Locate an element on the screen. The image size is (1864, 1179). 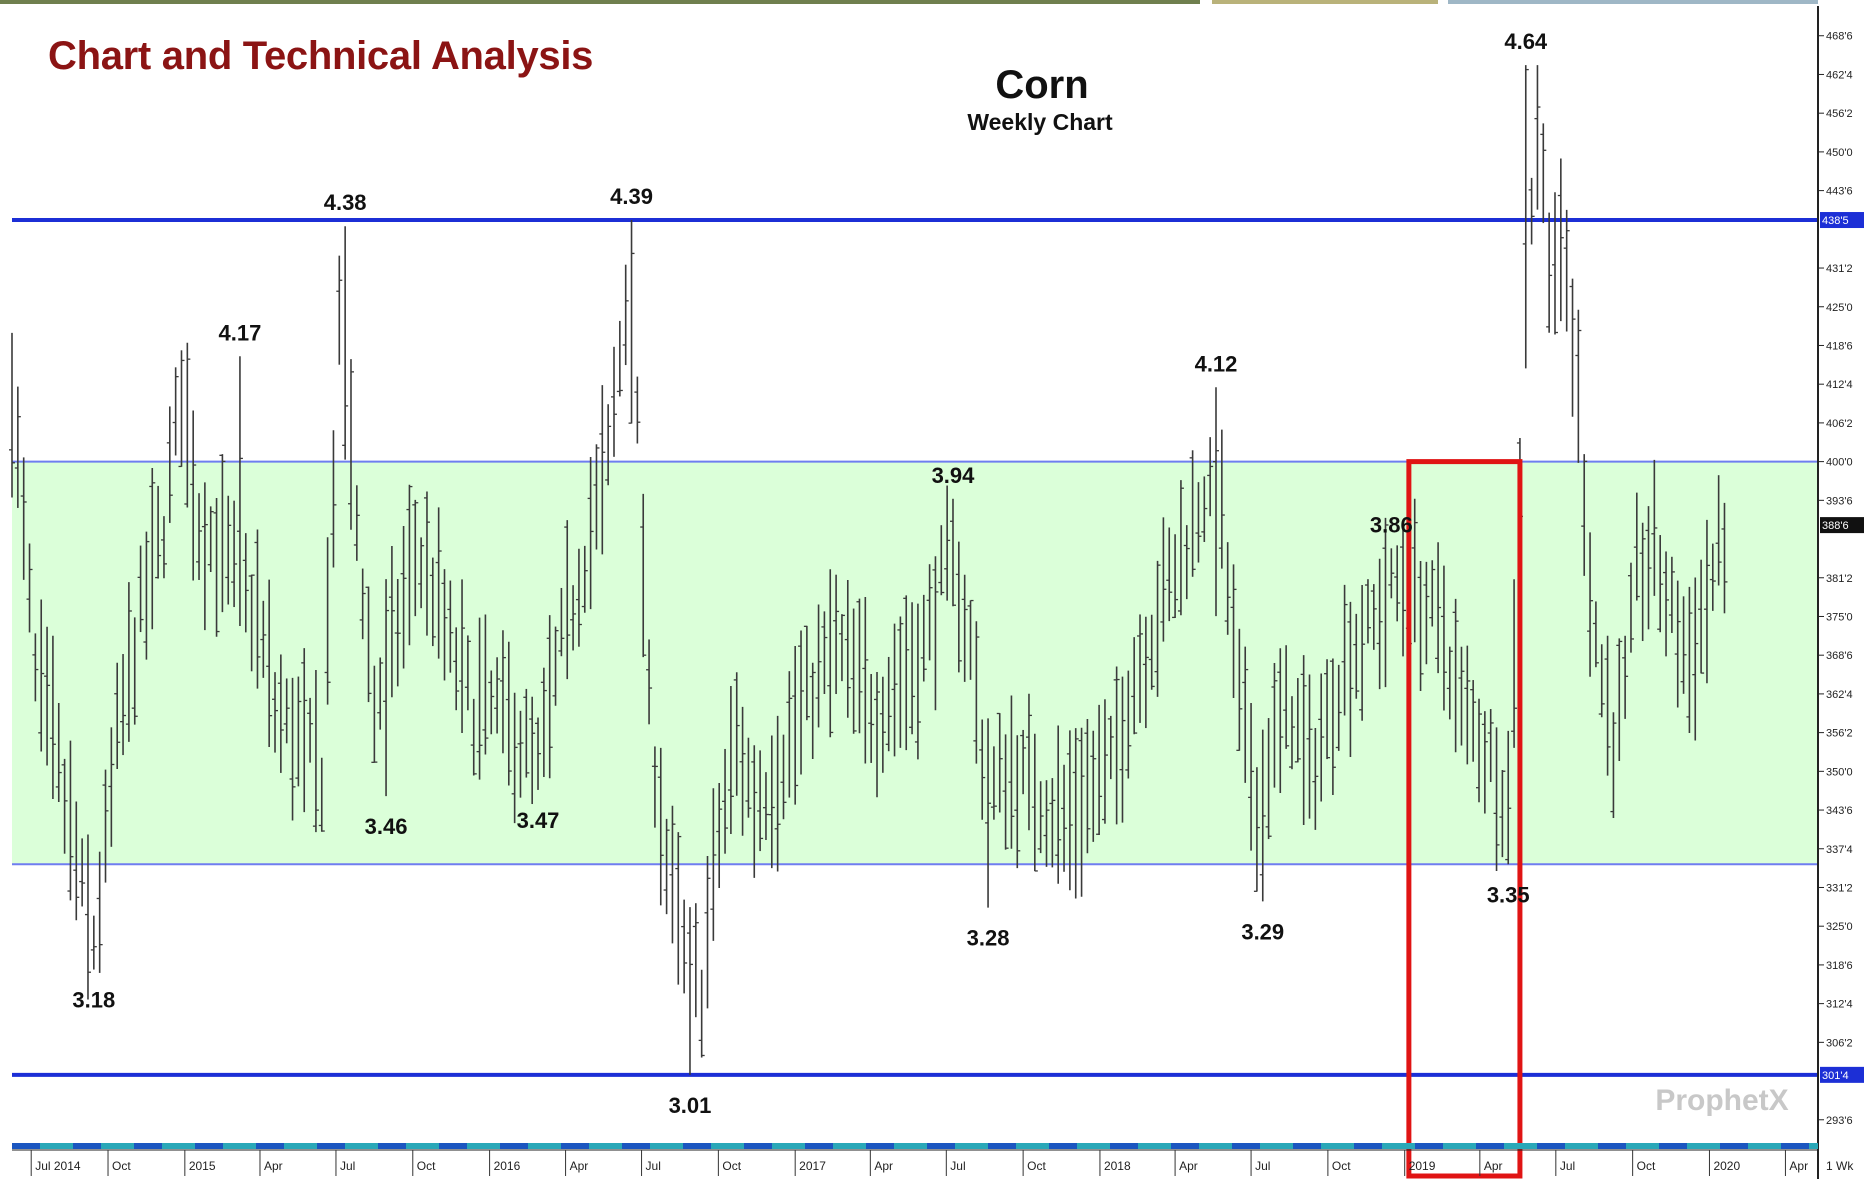
time-axis-label: Apr is located at coordinates (1493, 1166).